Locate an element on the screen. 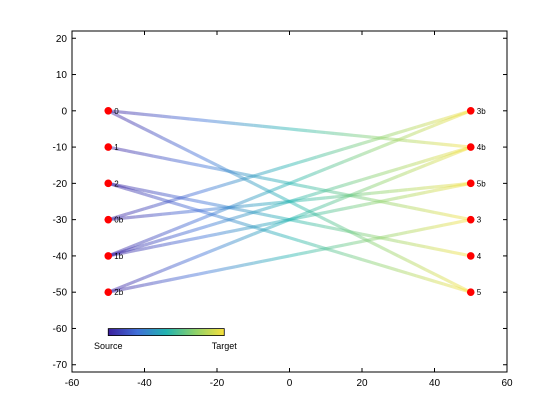 This screenshot has height=420, width=560. node-label-3b: 3b is located at coordinates (481, 111).